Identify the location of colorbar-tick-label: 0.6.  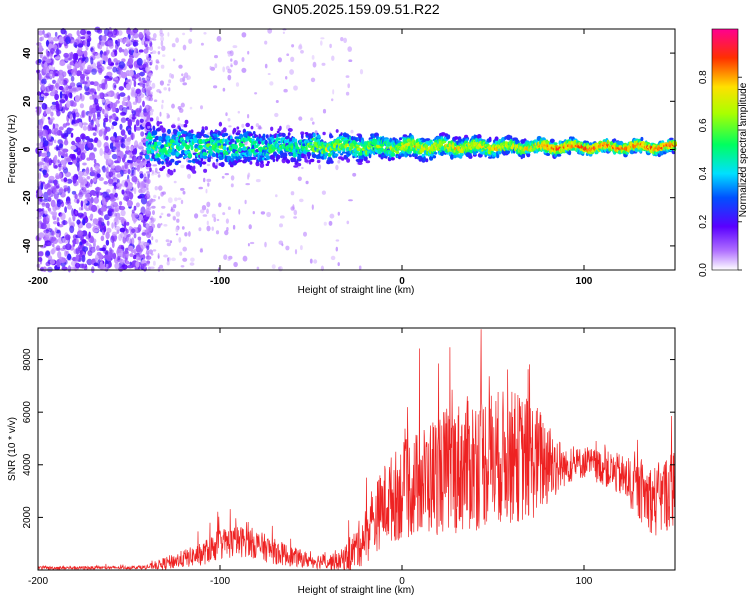
(703, 125).